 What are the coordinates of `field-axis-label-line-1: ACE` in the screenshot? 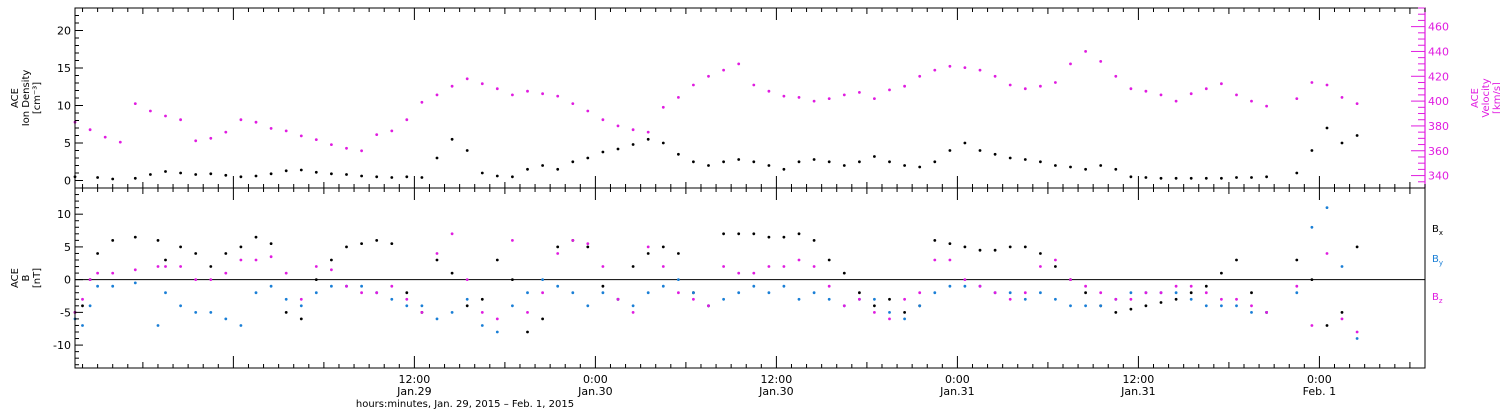 It's located at (15, 278).